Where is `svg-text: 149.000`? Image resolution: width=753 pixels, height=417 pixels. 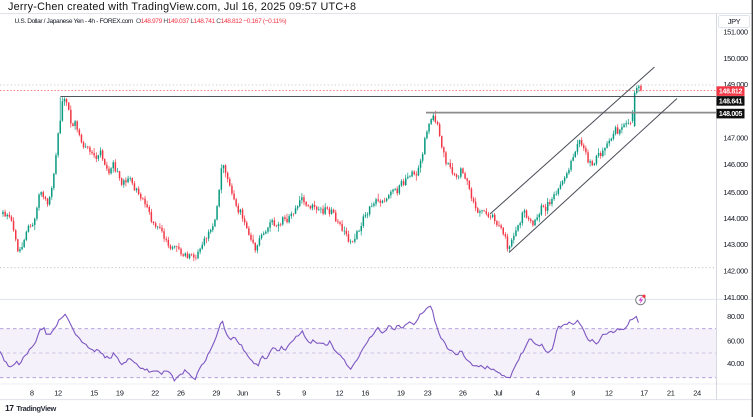 svg-text: 149.000 is located at coordinates (735, 84).